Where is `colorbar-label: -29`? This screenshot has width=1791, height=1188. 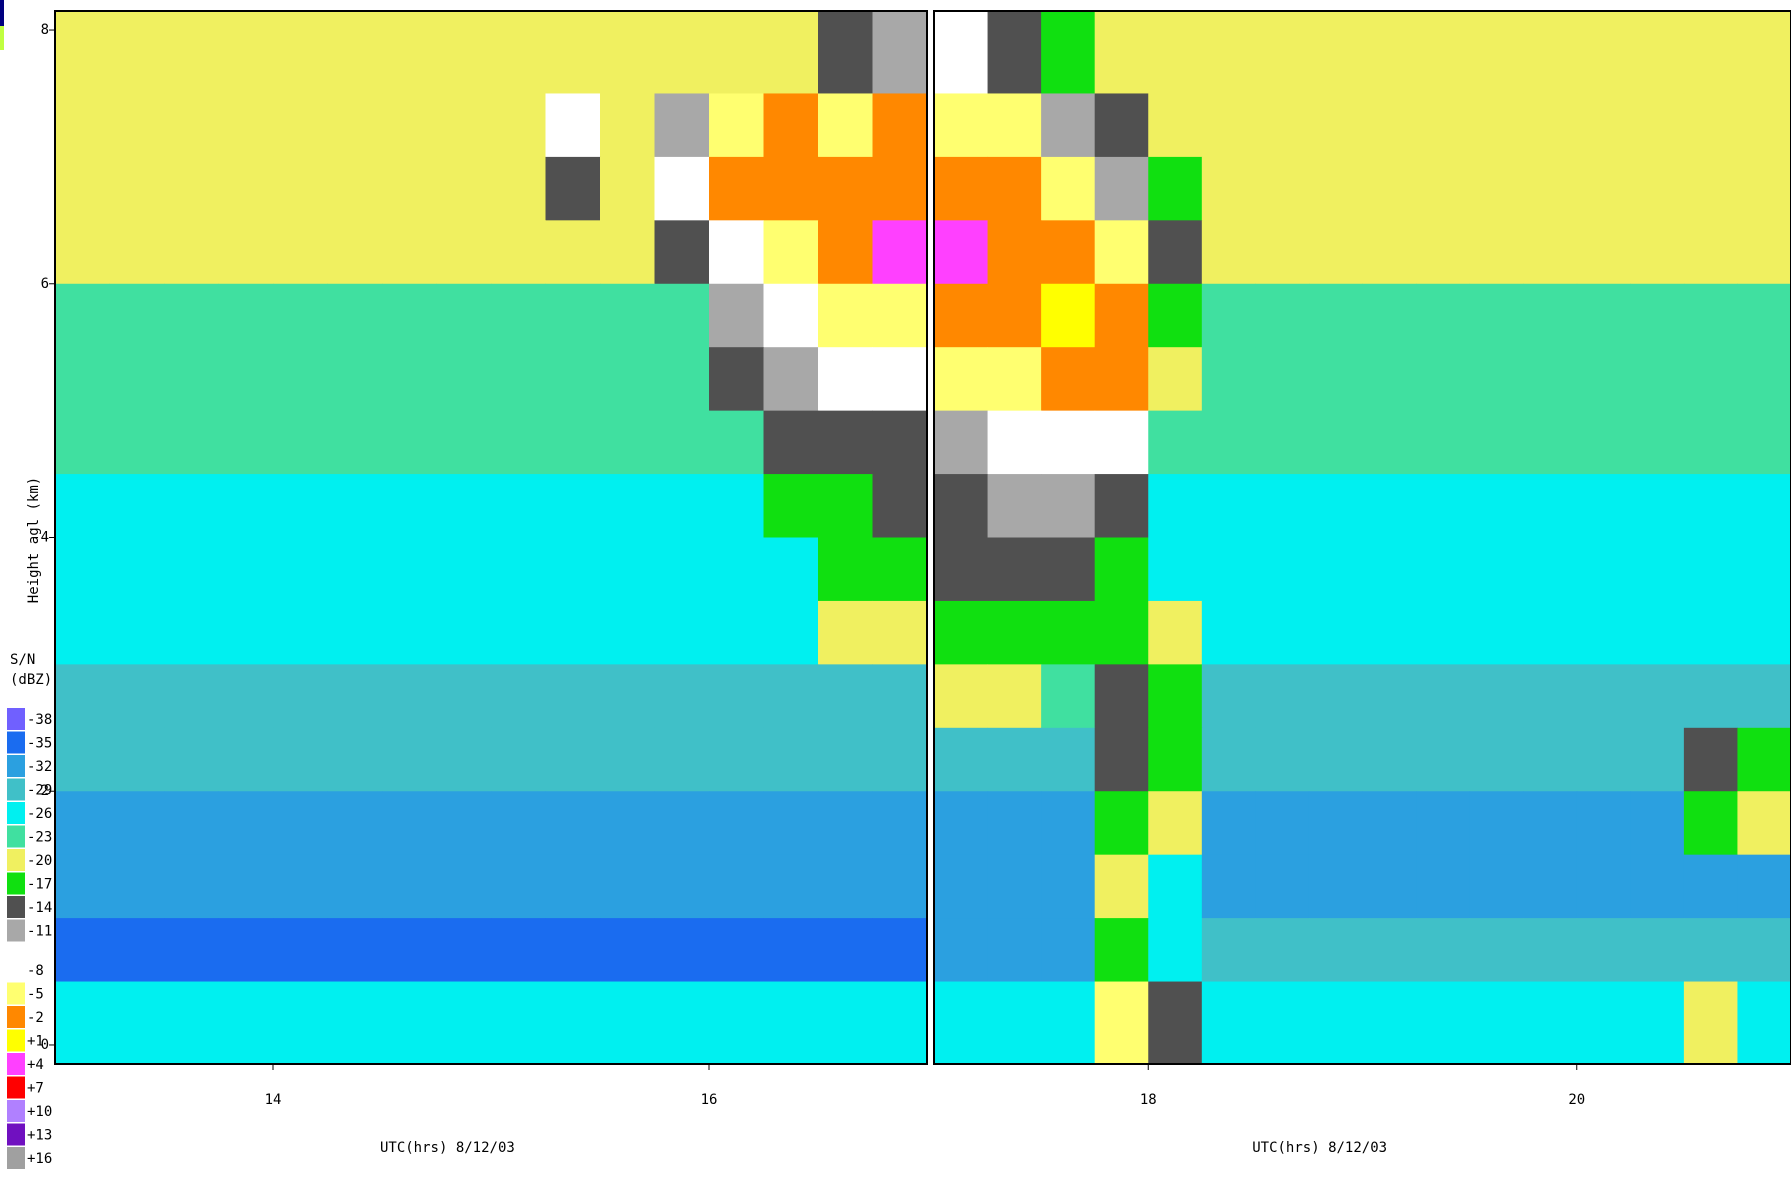
colorbar-label: -29 is located at coordinates (39, 791).